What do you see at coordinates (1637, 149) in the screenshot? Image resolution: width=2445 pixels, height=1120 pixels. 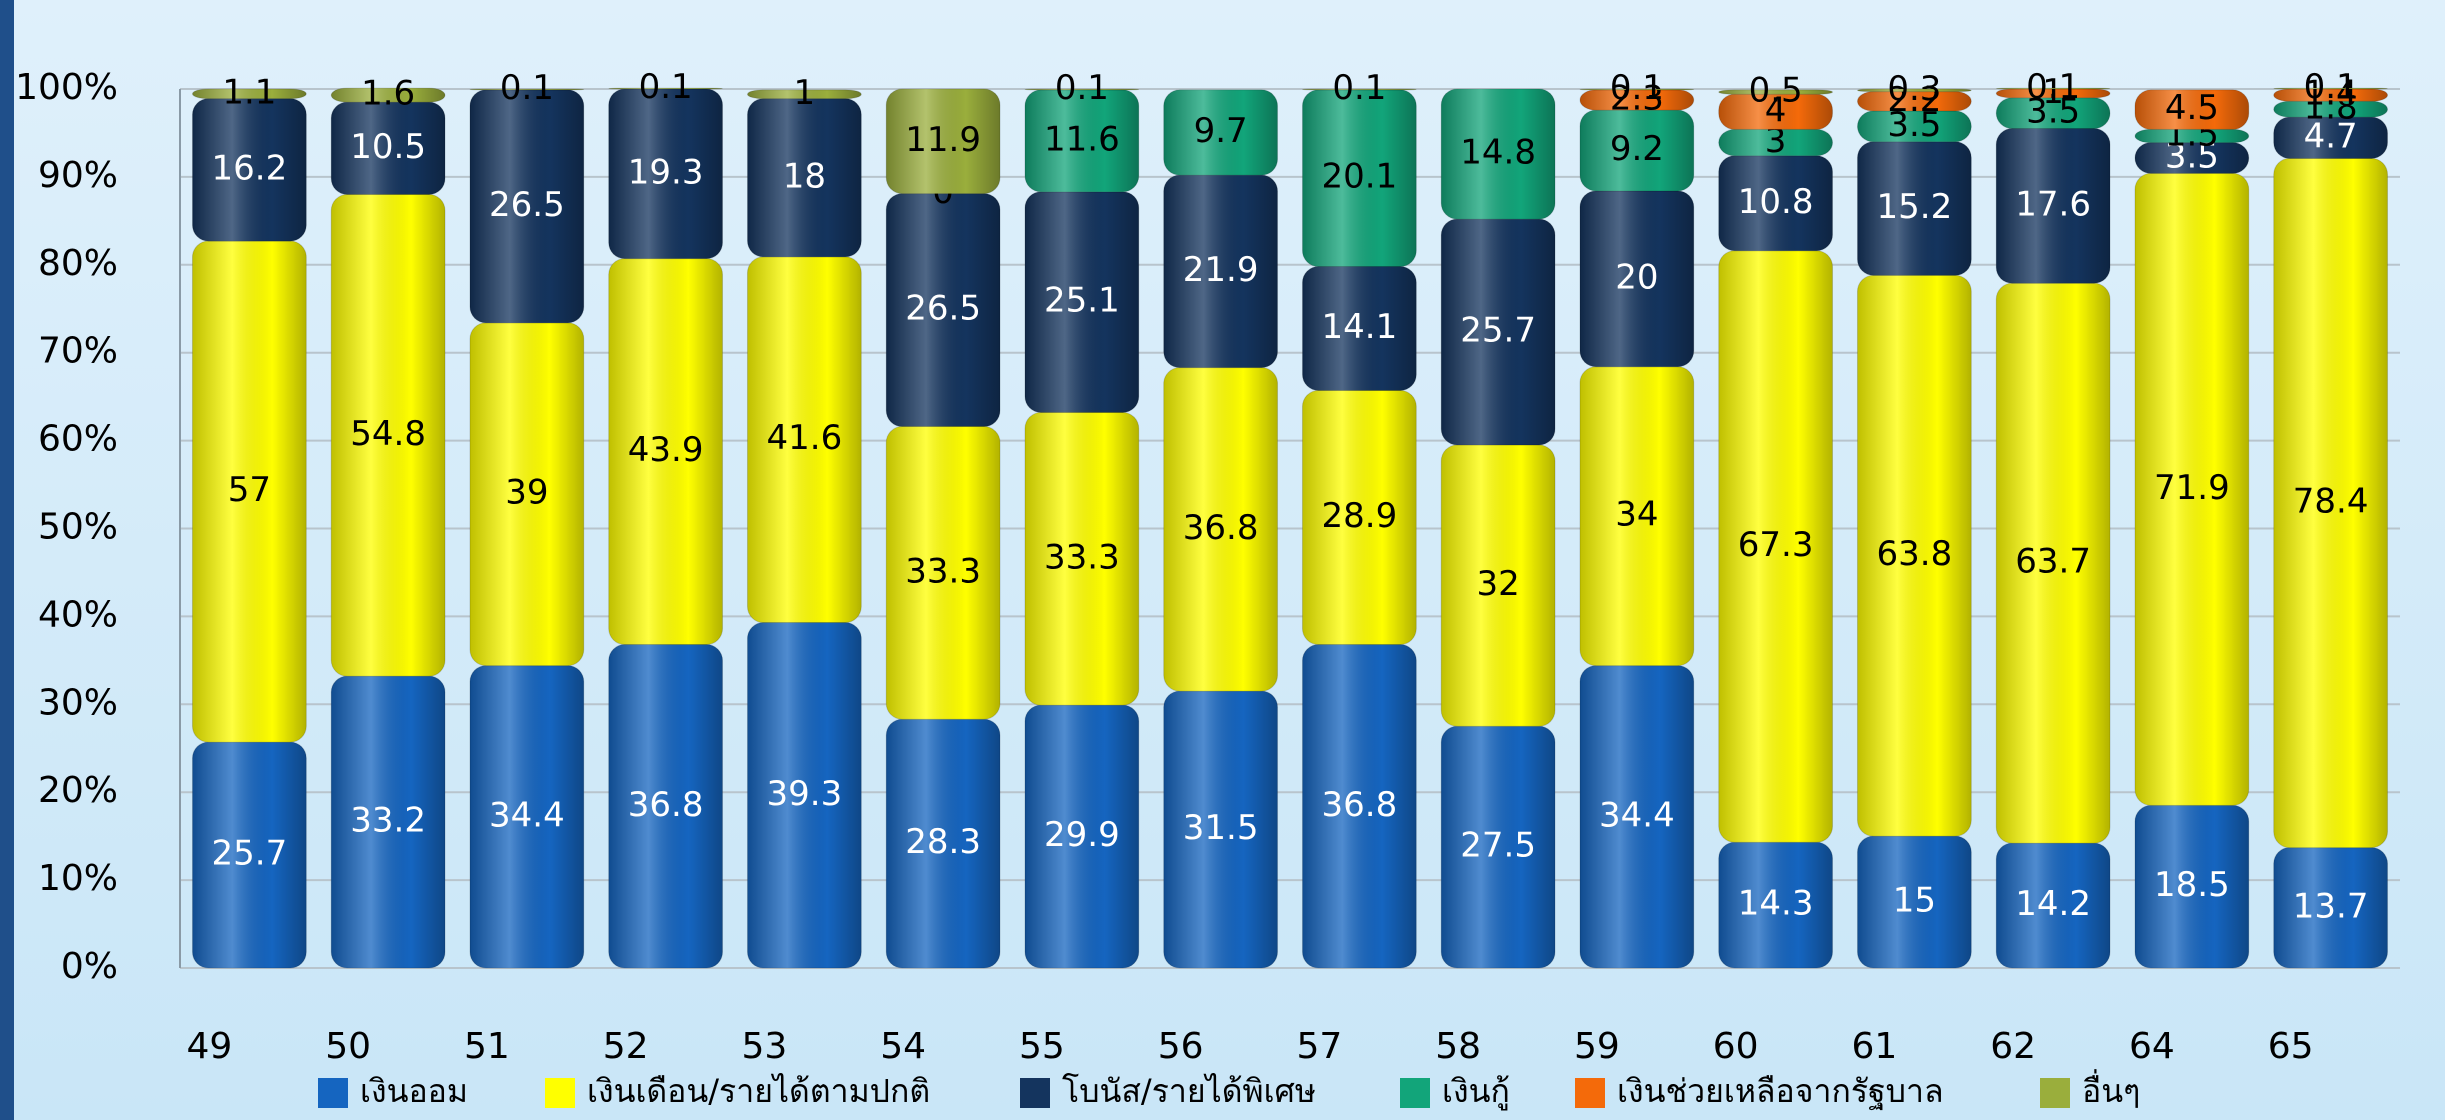 I see `data-label: 9.2` at bounding box center [1637, 149].